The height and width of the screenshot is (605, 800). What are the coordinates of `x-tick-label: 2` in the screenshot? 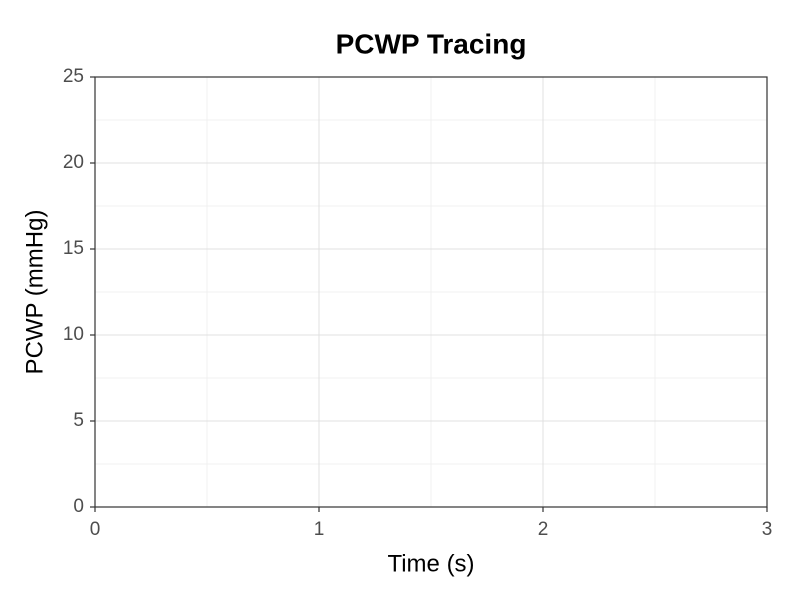 It's located at (543, 529).